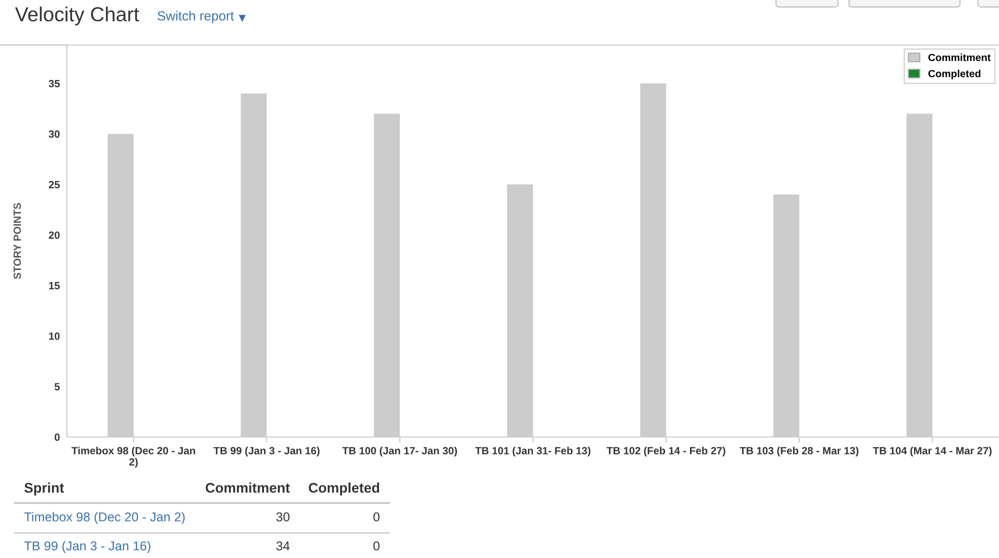 The width and height of the screenshot is (999, 558). Describe the element at coordinates (77, 16) in the screenshot. I see `chart-title: Velocity Chart` at that location.